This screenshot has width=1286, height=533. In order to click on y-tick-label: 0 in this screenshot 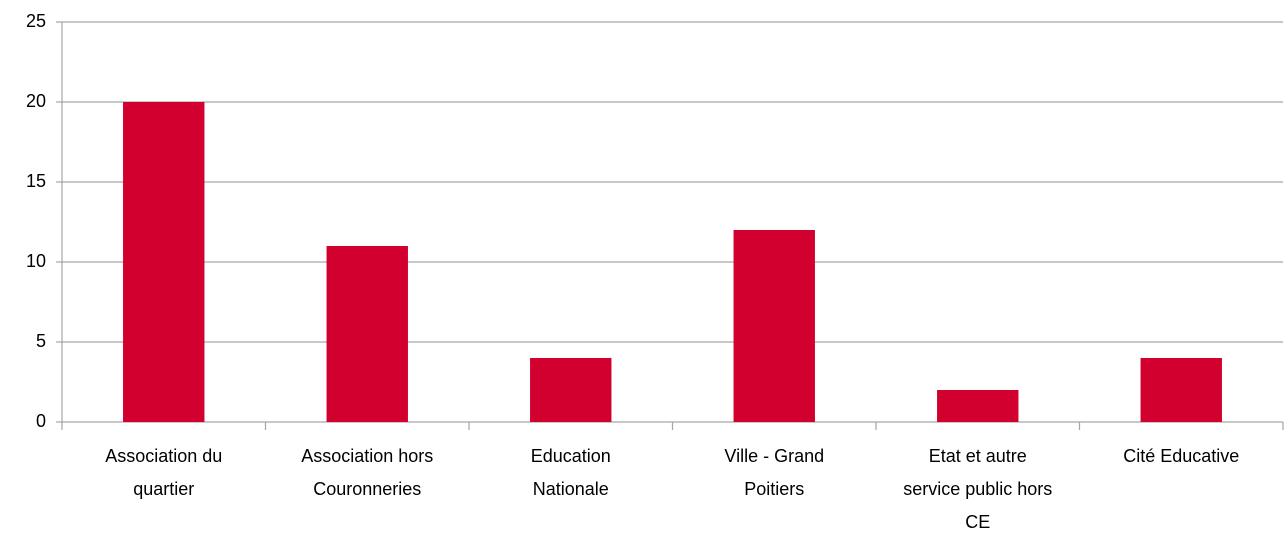, I will do `click(41, 421)`.